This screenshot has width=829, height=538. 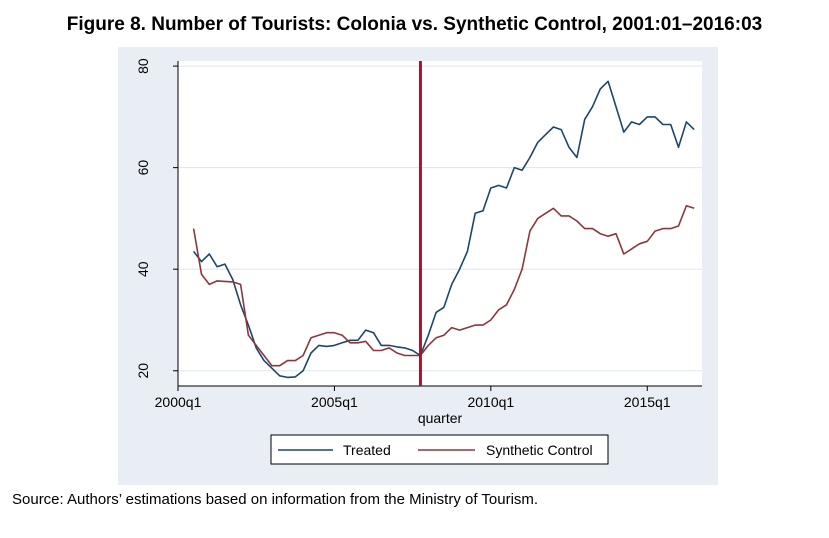 I want to click on legend-label-treated: Treated, so click(x=367, y=450).